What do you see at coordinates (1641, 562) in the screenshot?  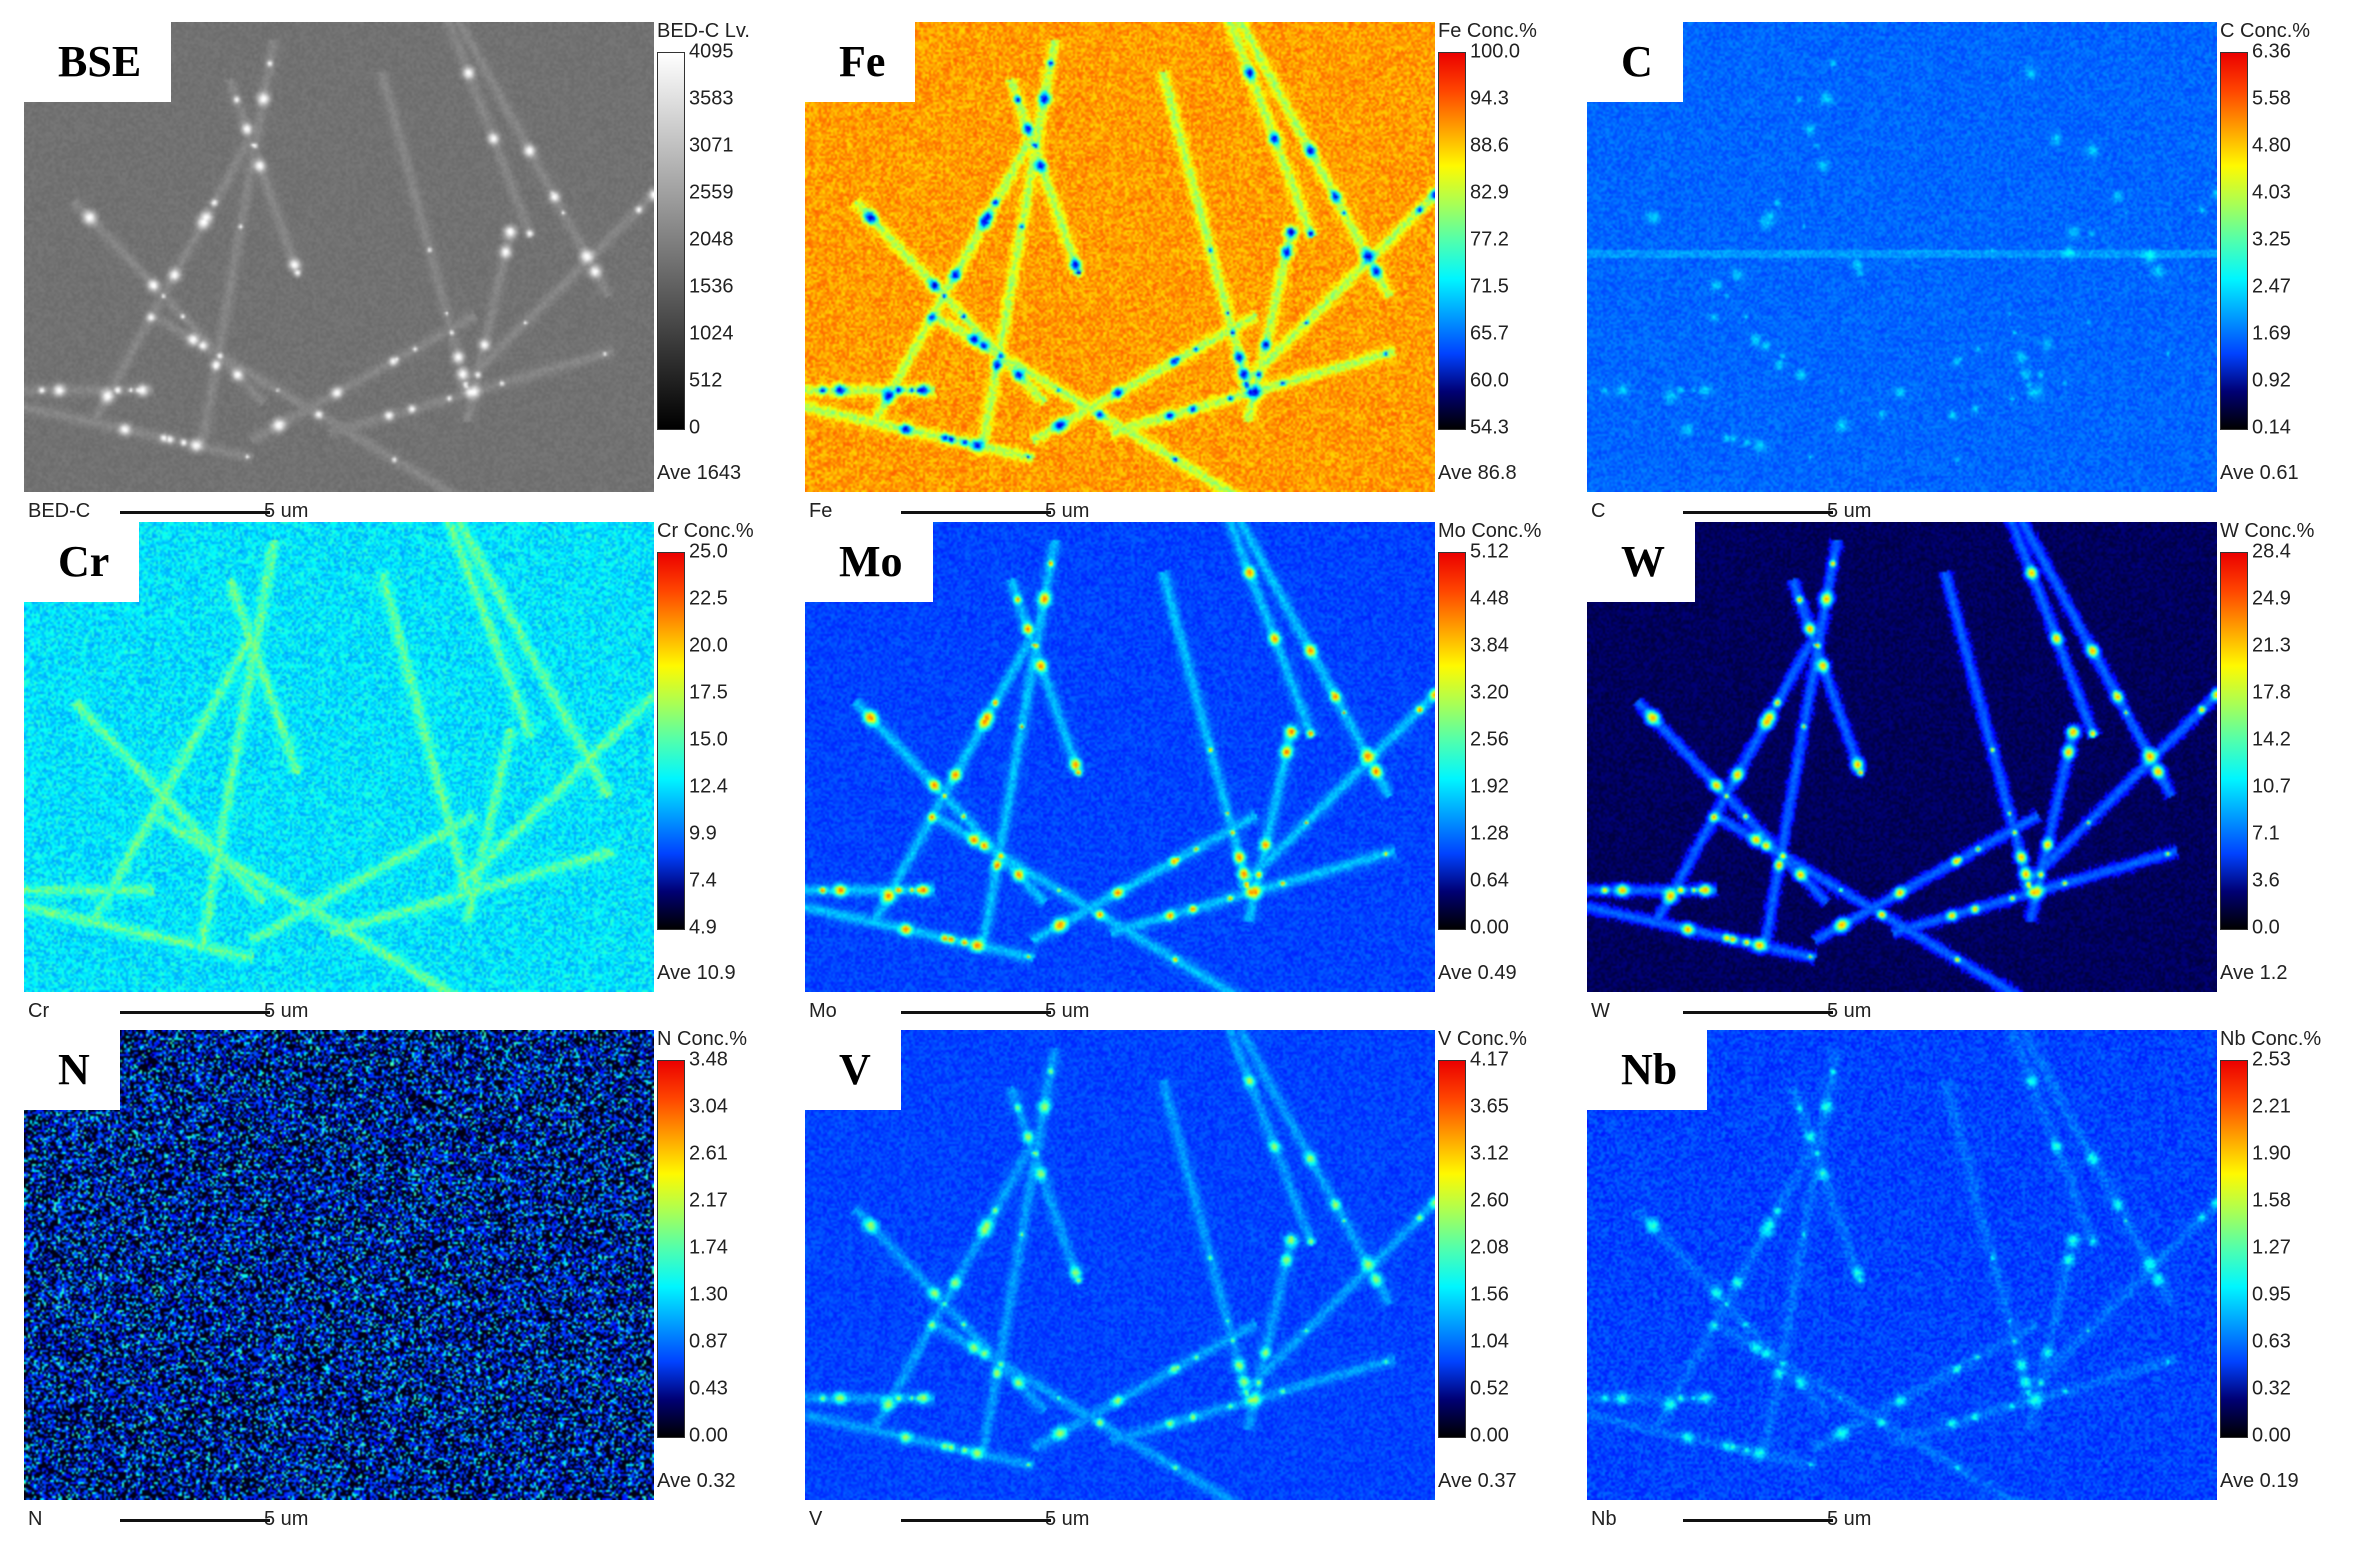 I see `element-label: W` at bounding box center [1641, 562].